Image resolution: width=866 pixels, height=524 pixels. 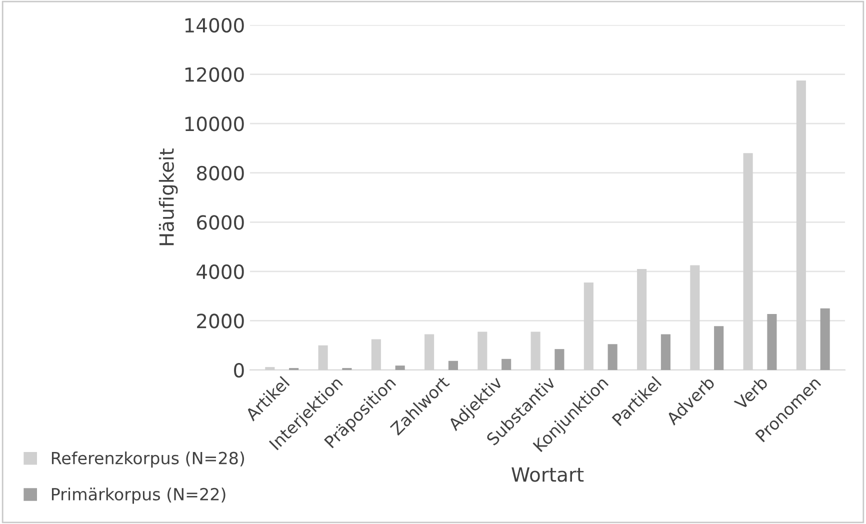 What do you see at coordinates (239, 370) in the screenshot?
I see `y-tick-label: 0` at bounding box center [239, 370].